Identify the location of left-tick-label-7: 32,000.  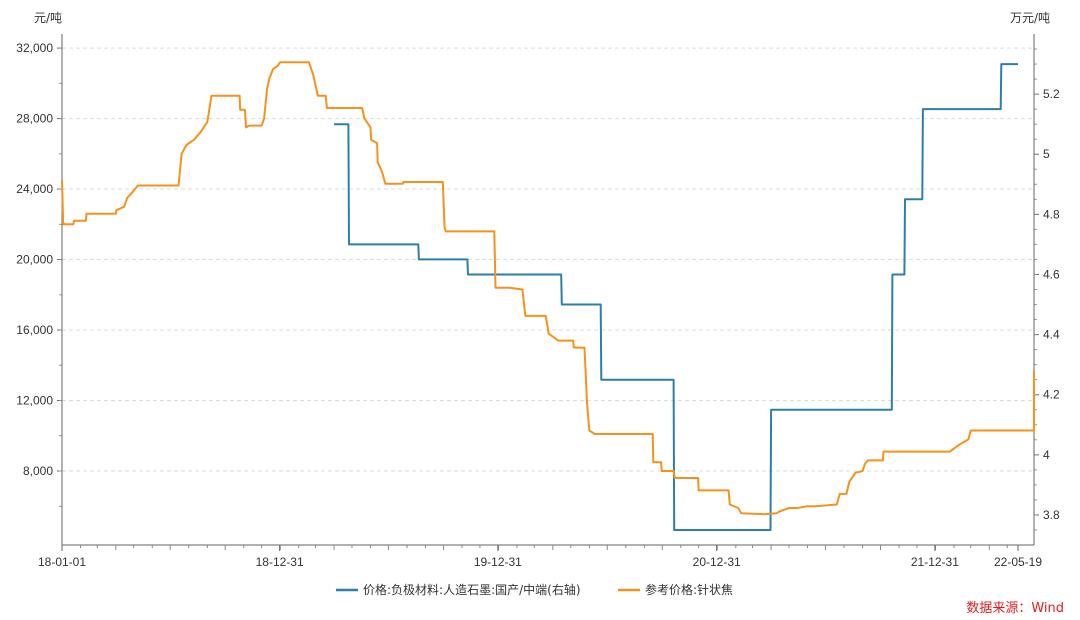
(34, 48).